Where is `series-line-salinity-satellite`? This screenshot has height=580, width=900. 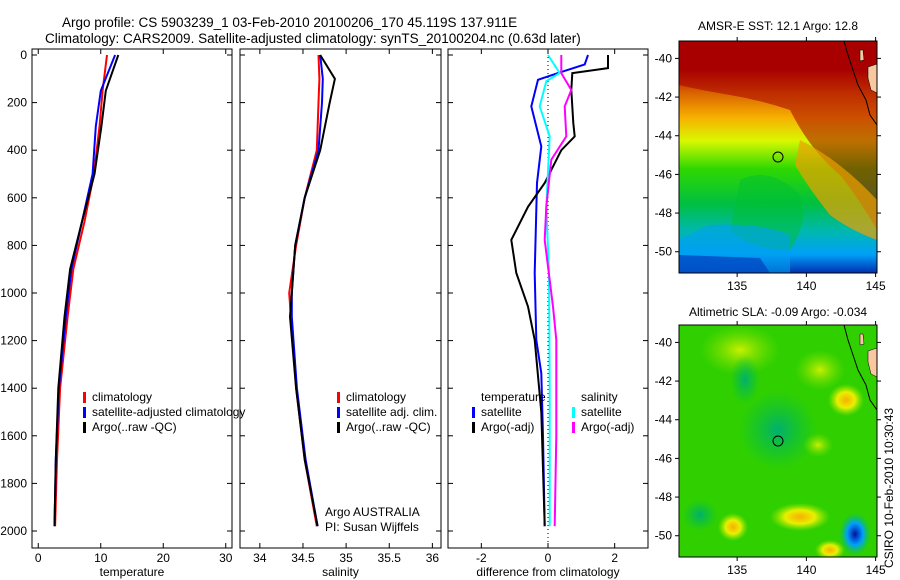 series-line-salinity-satellite is located at coordinates (550, 290).